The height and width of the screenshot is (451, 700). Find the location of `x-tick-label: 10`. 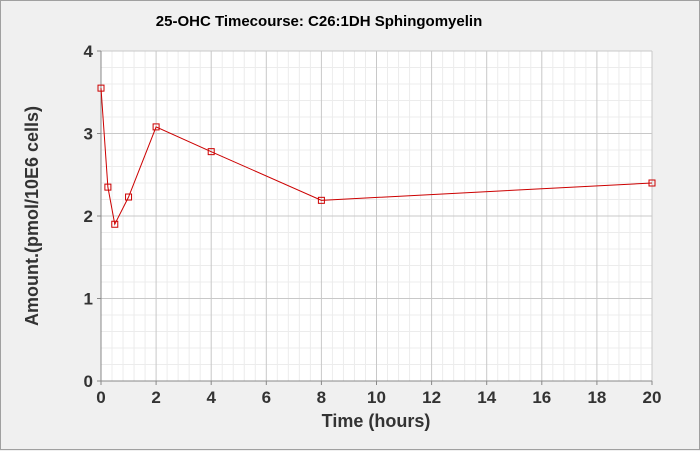

x-tick-label: 10 is located at coordinates (376, 397).